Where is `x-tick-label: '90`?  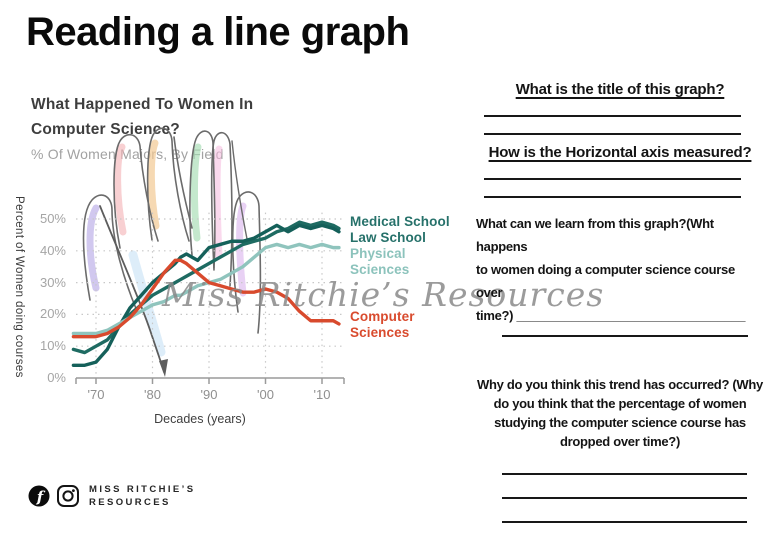
x-tick-label: '90 is located at coordinates (209, 394).